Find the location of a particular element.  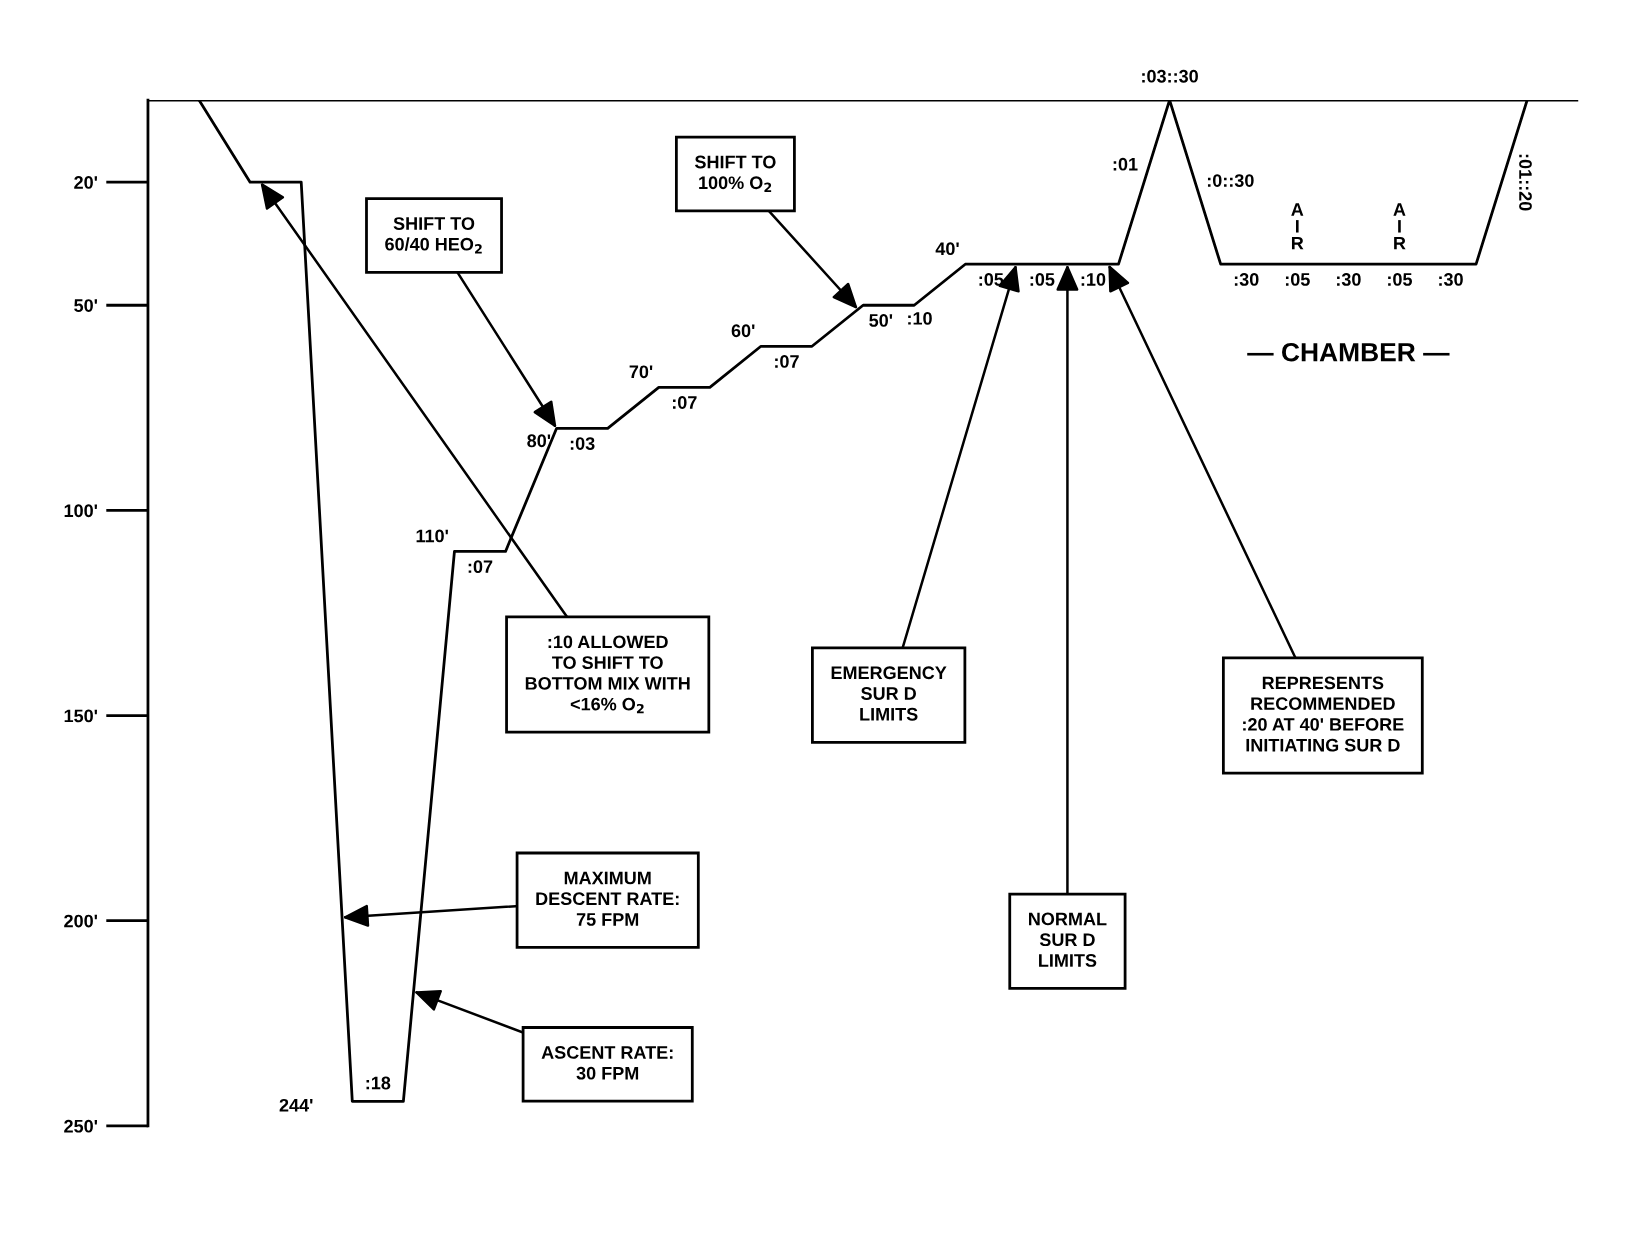

annotation: :03 is located at coordinates (582, 443).